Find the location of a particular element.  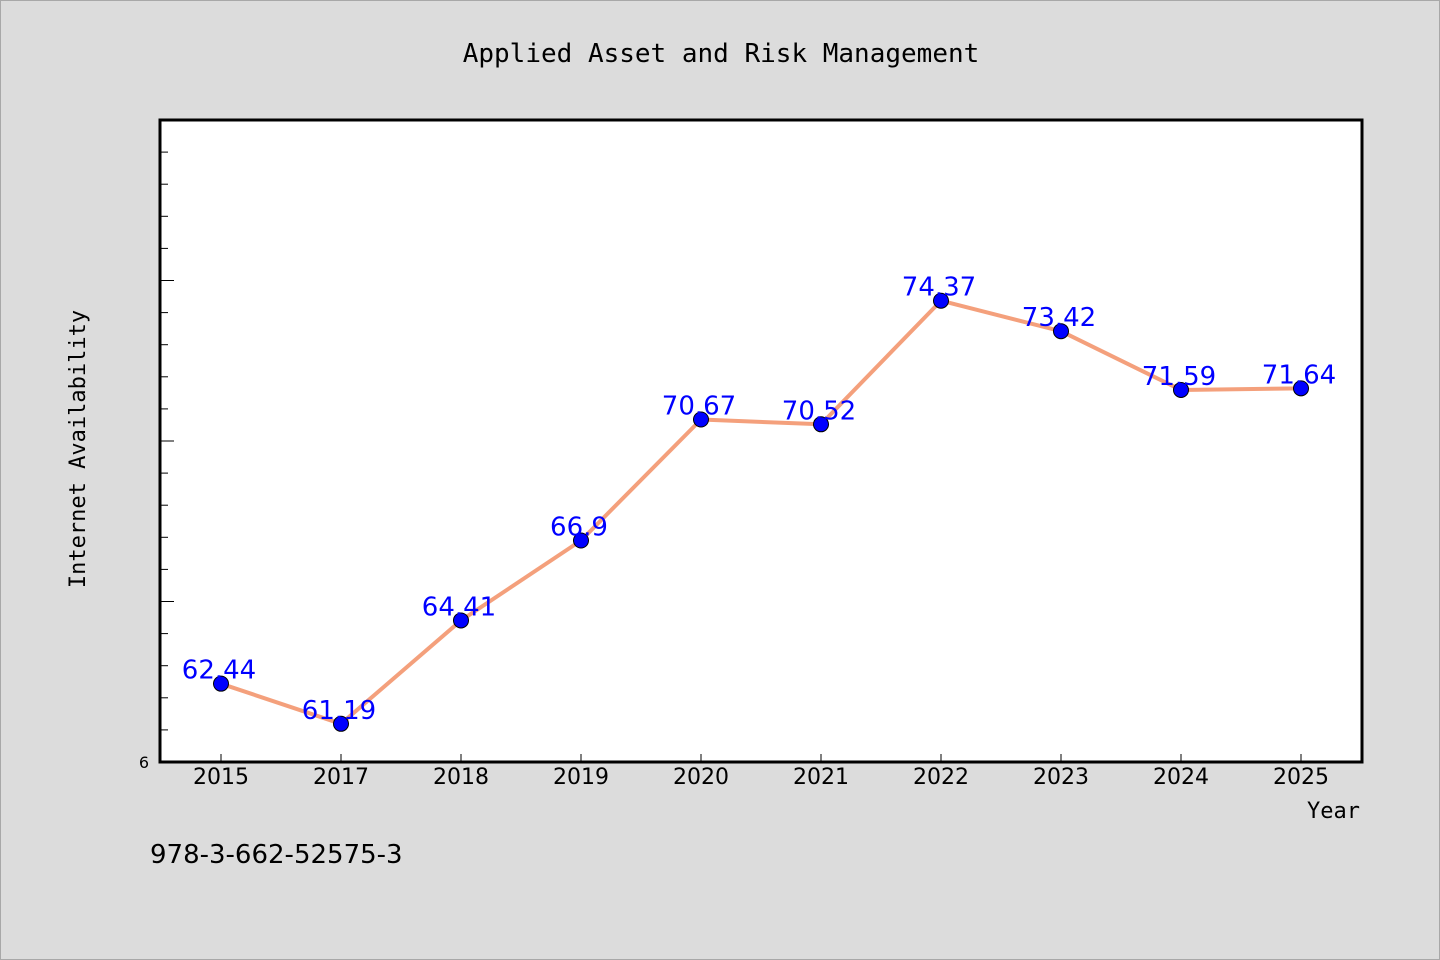

data-label: 70.52 is located at coordinates (819, 411).